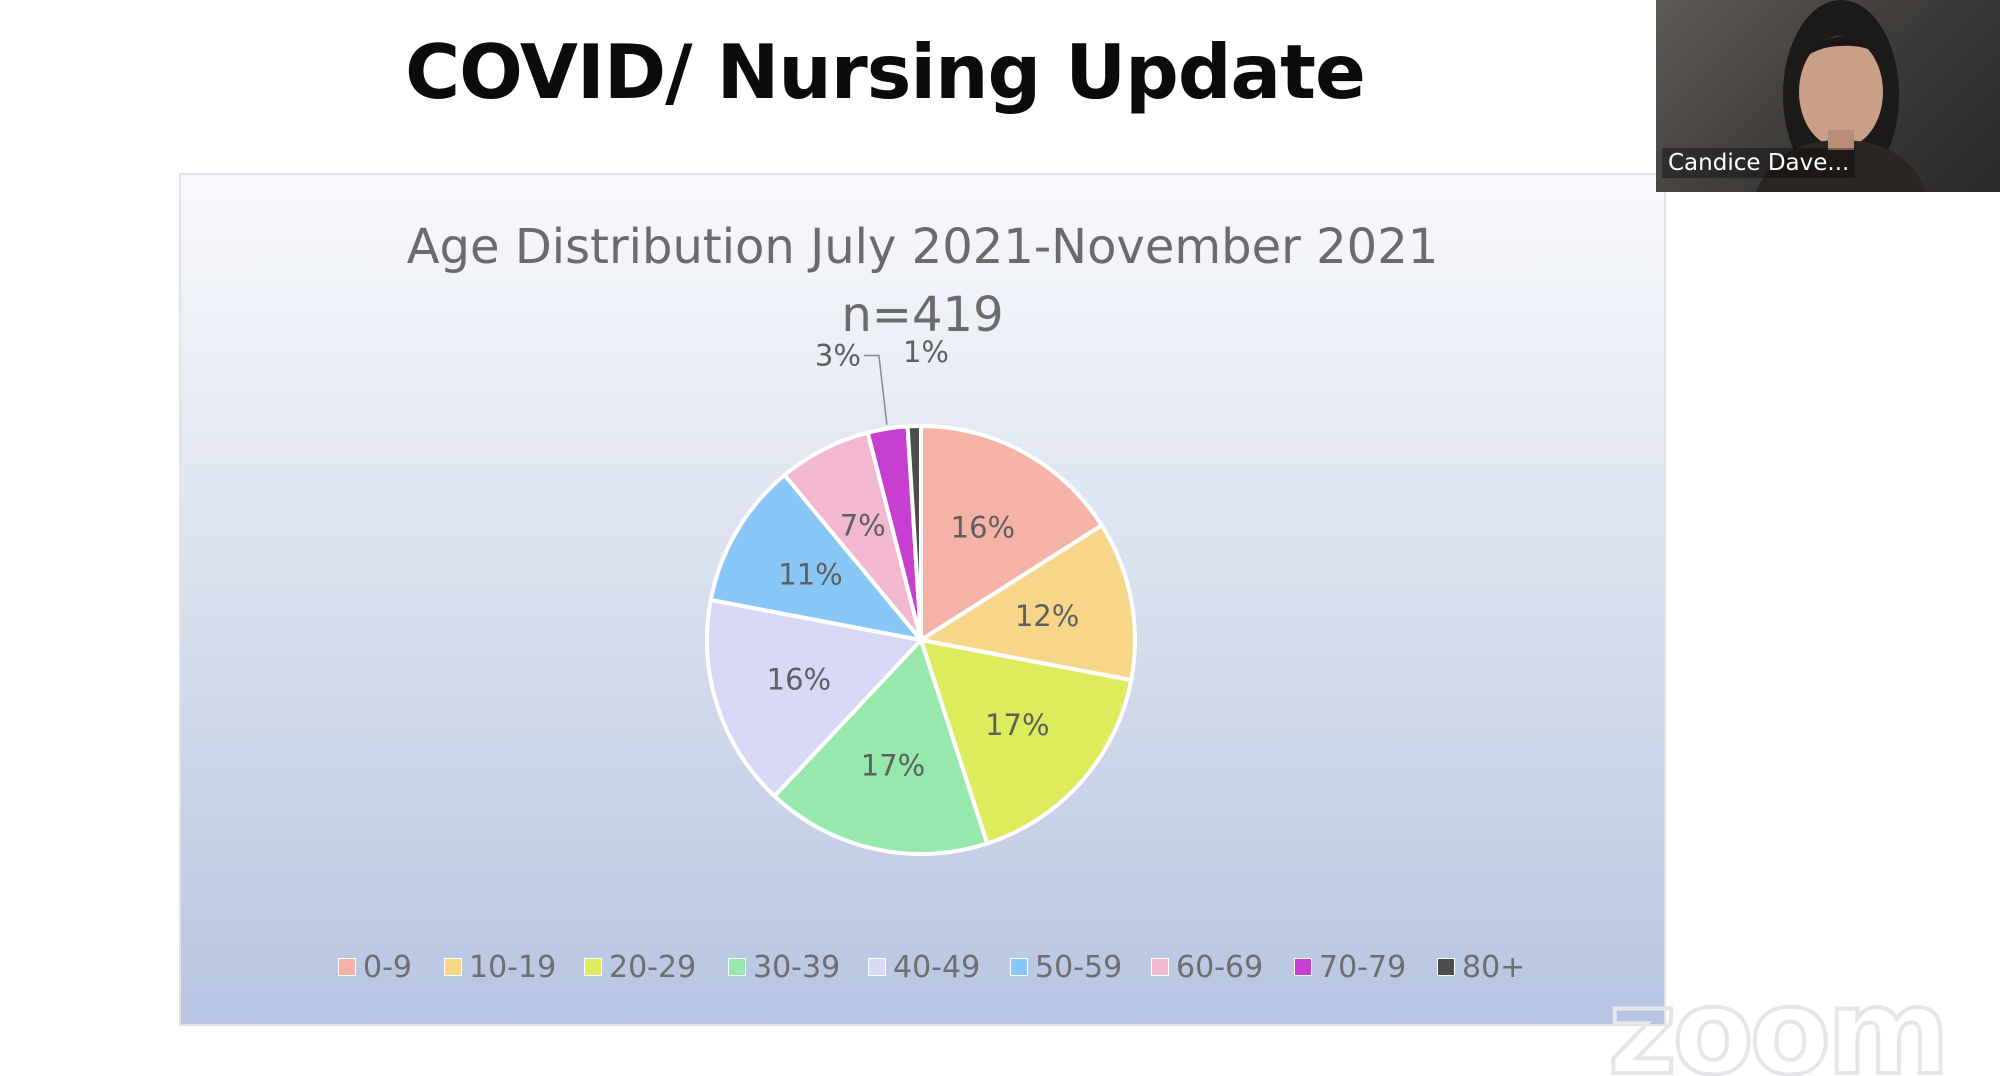 This screenshot has height=1076, width=2000. I want to click on data-label-60-69: 7%, so click(863, 526).